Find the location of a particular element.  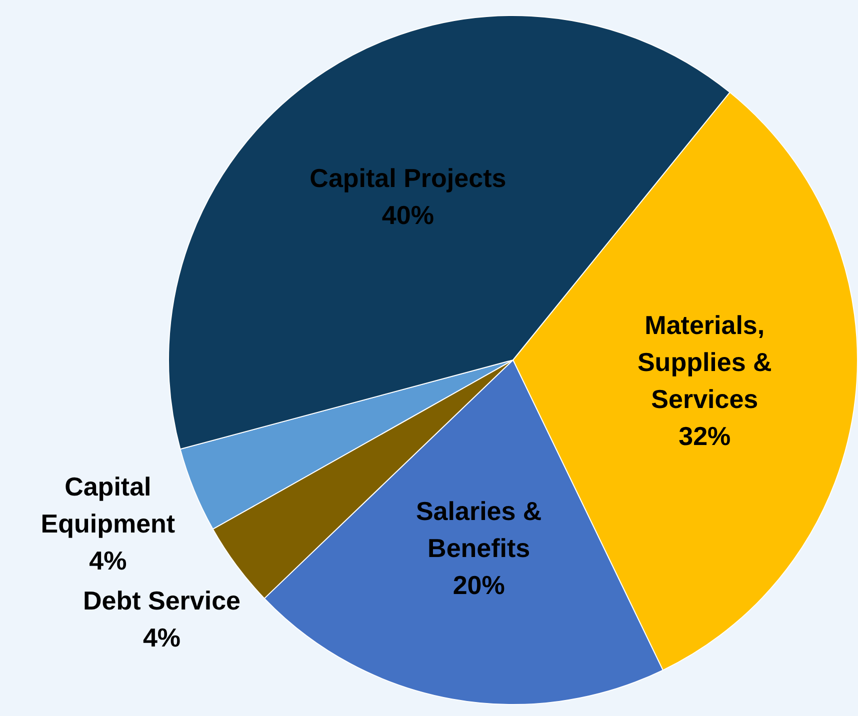

slice-label: Debt Service is located at coordinates (161, 601).